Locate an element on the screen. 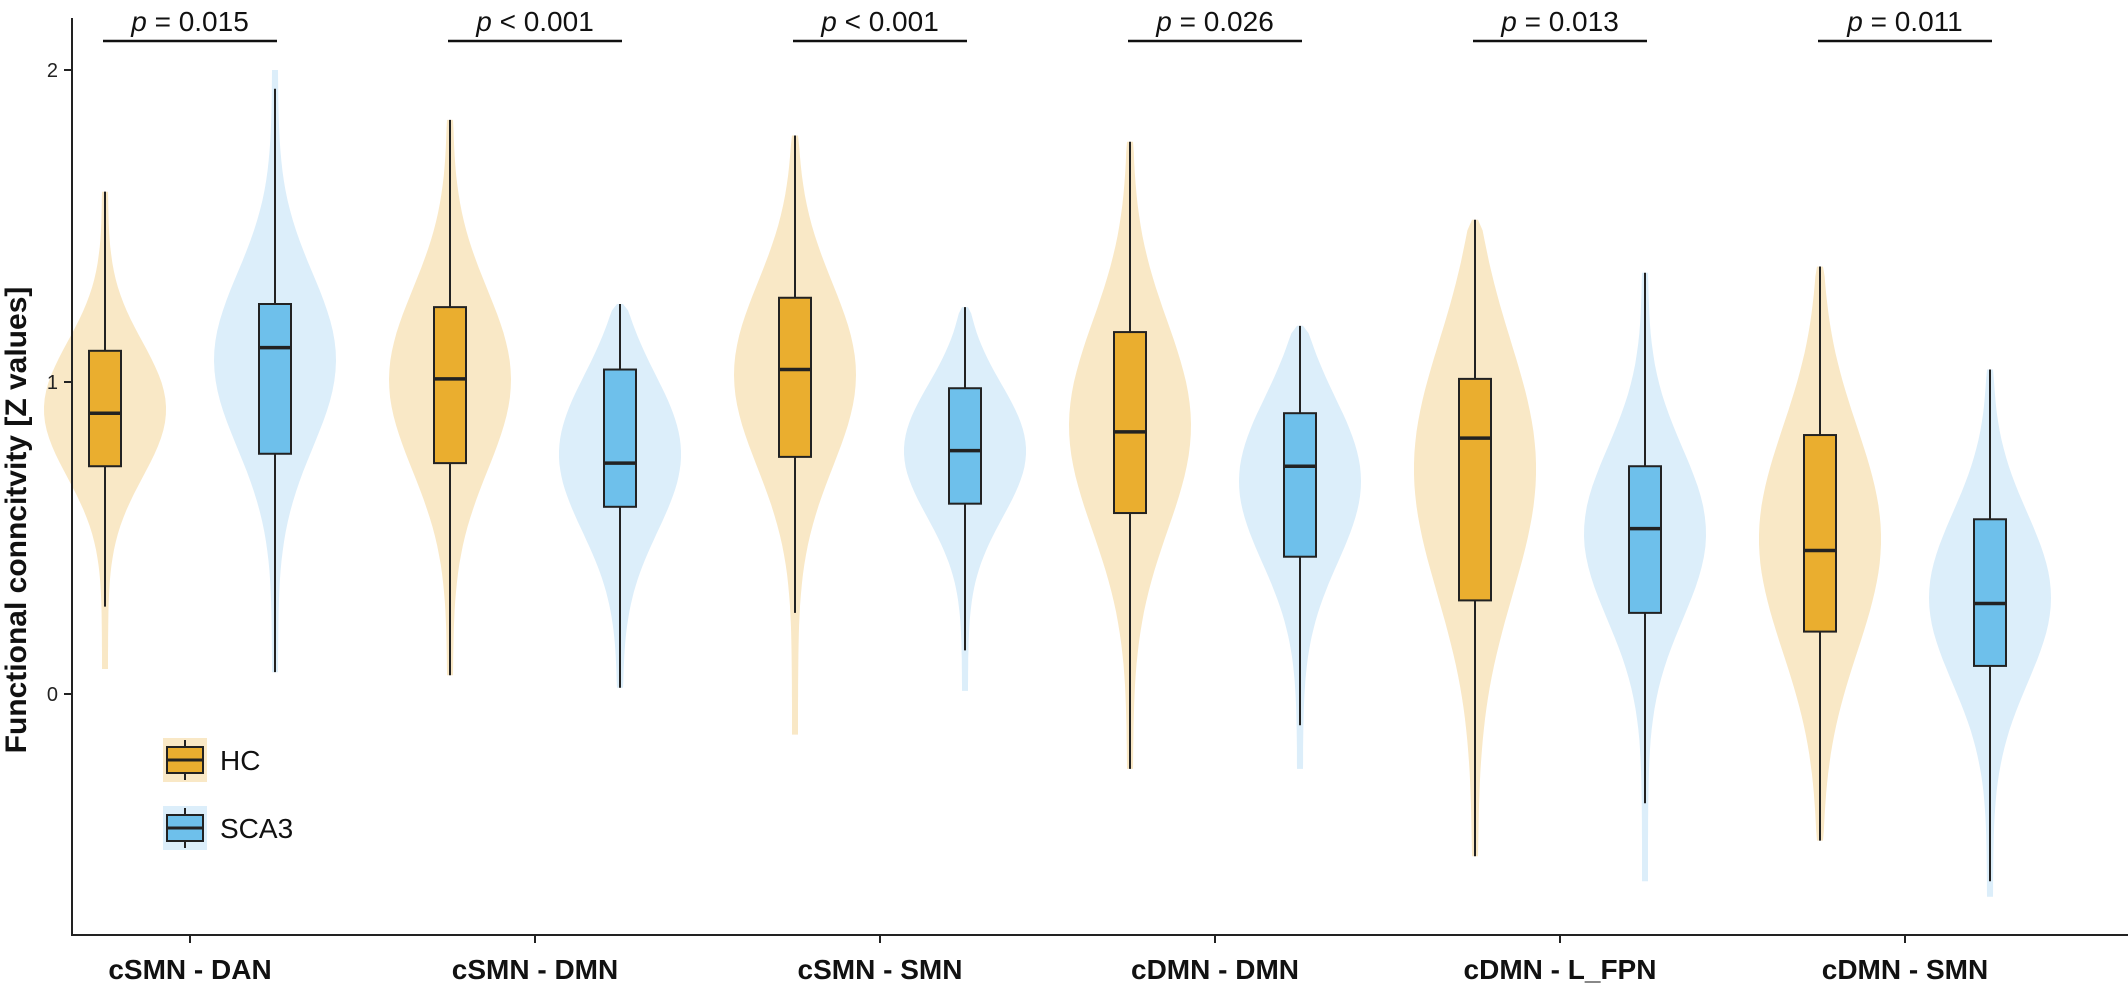  p-value-label: p = 0.011 is located at coordinates (1904, 21).